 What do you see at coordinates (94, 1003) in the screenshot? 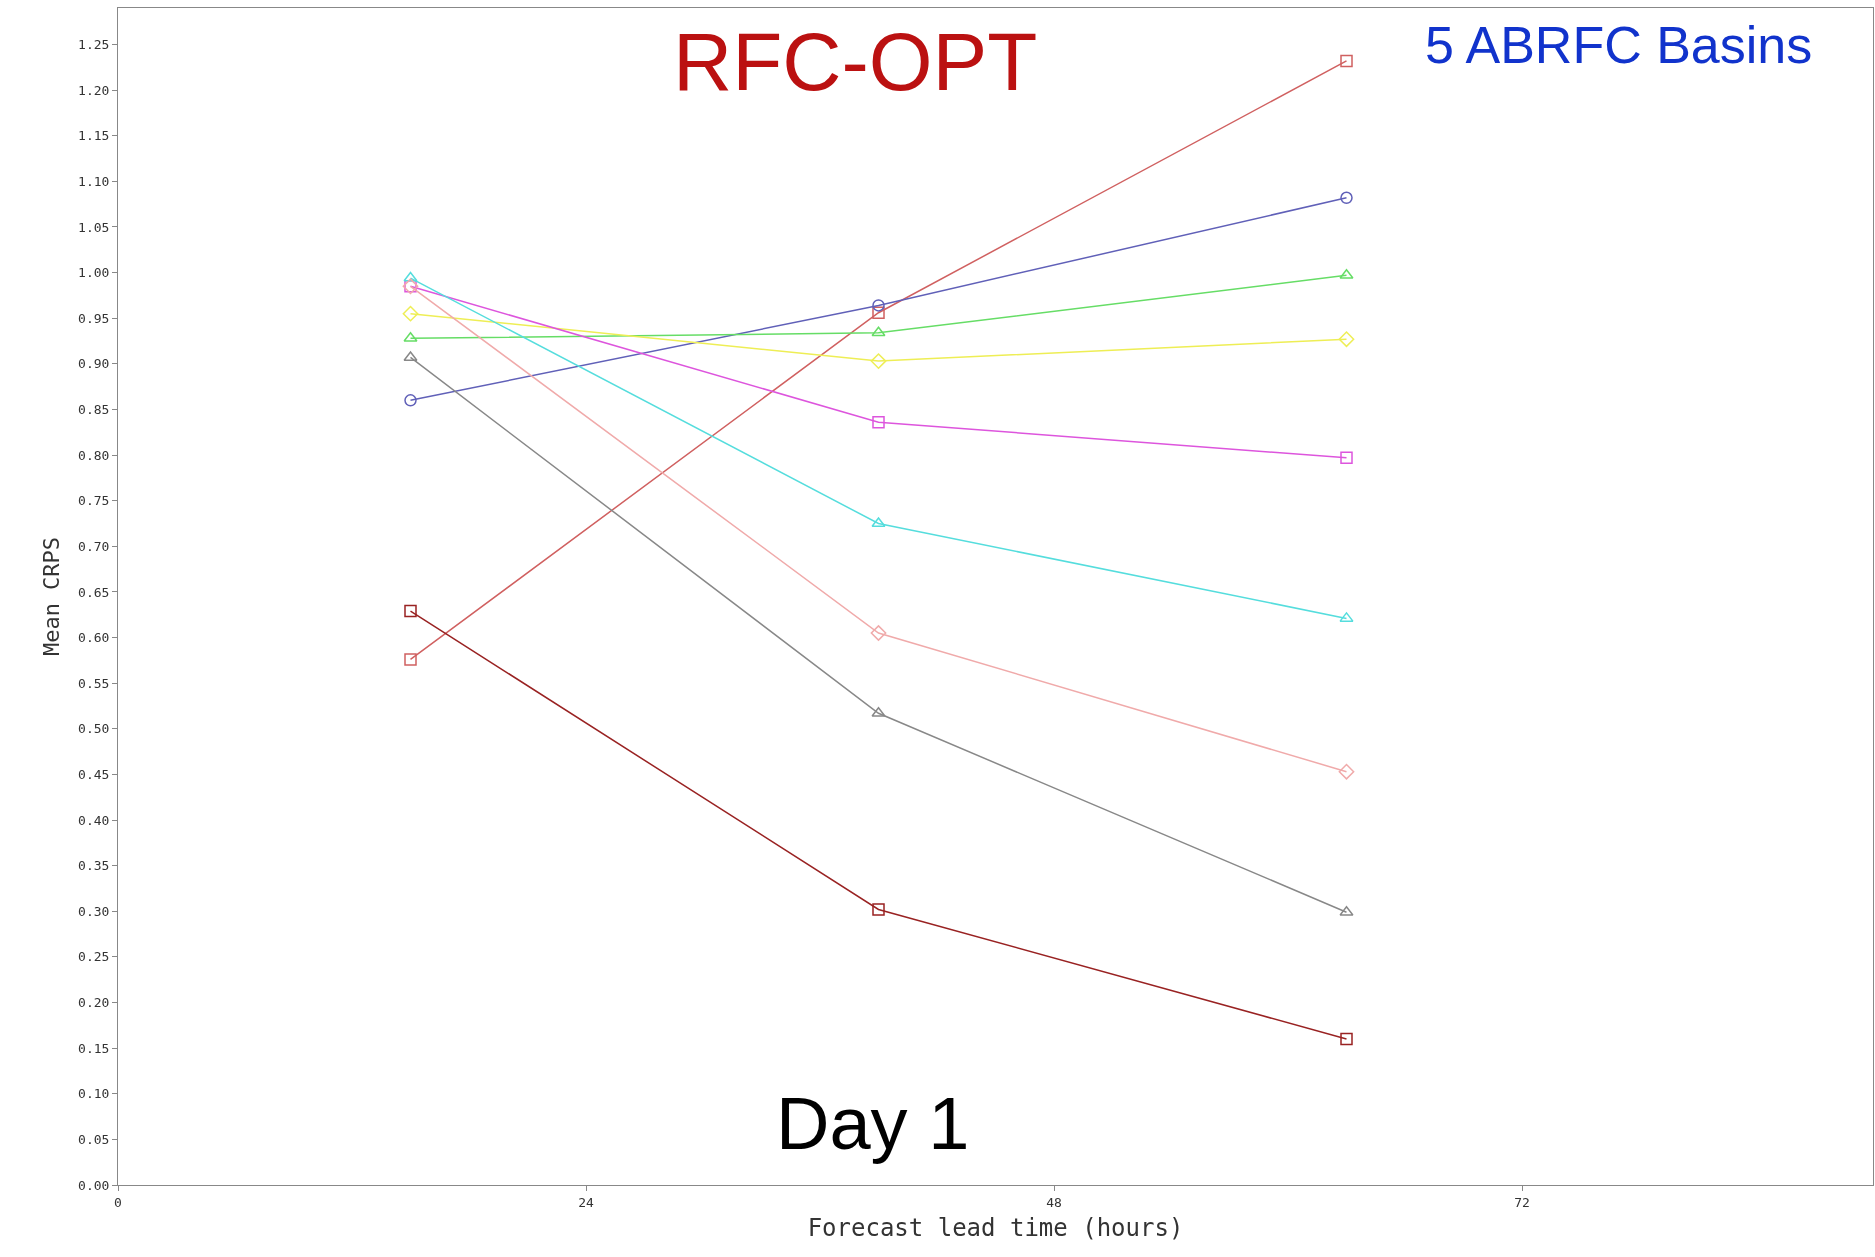
I see `y-tick-label: 0.20` at bounding box center [94, 1003].